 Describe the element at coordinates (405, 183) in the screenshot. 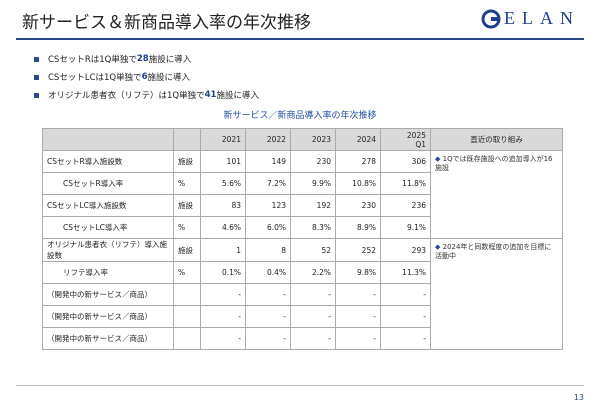

I see `value-cell: 11.8%` at that location.